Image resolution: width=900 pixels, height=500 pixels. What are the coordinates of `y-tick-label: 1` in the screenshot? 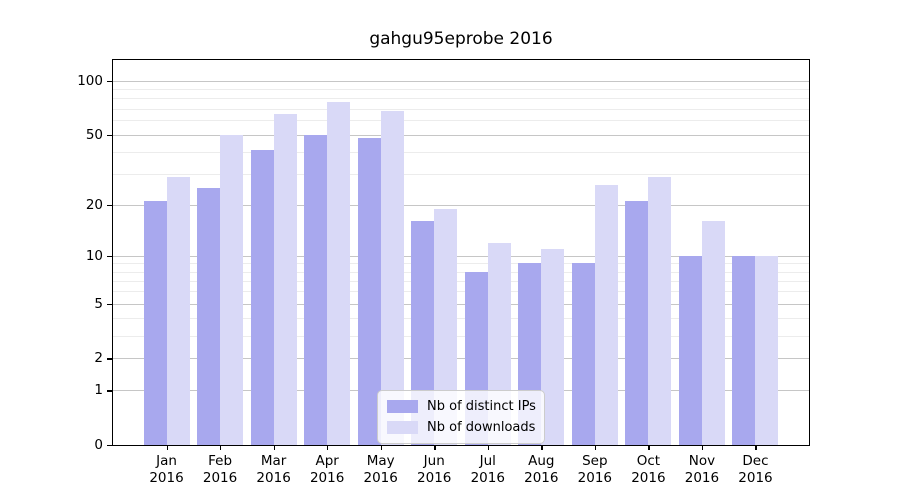 It's located at (98, 390).